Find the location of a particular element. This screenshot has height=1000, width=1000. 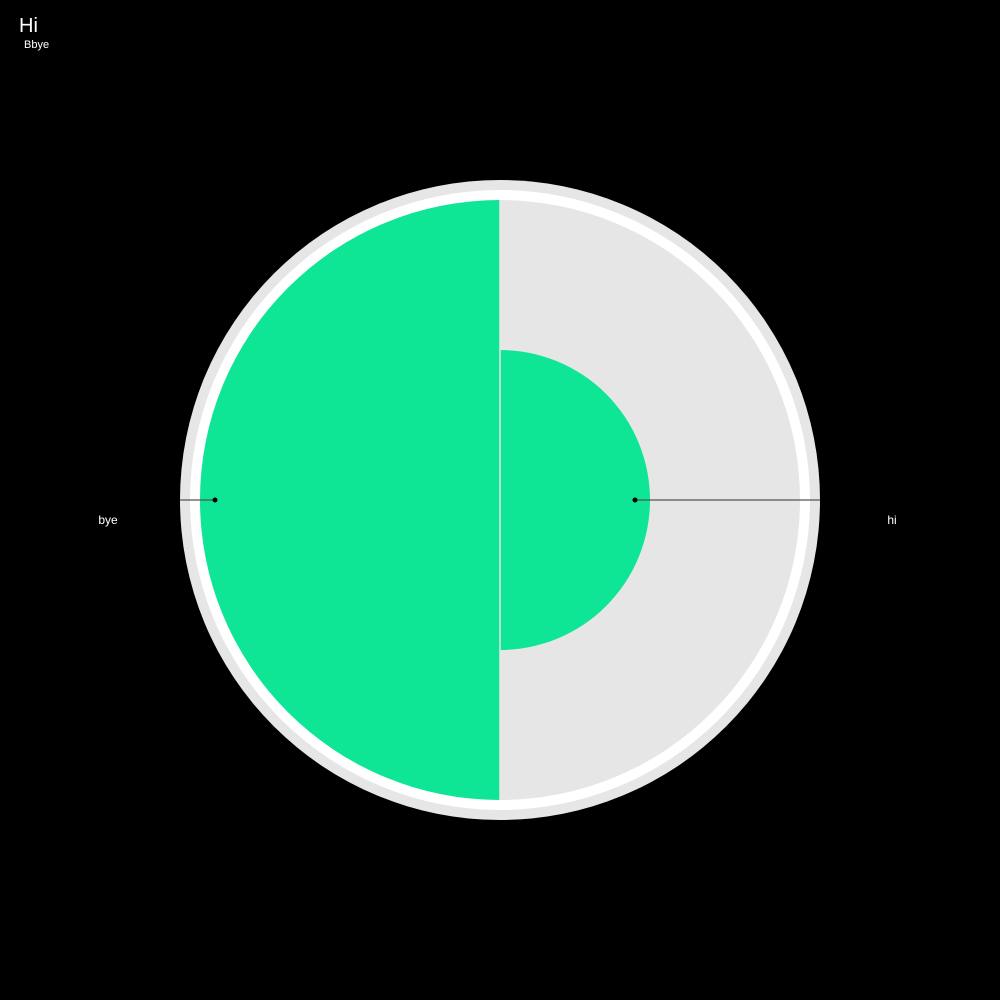

slice-label-hi: hi is located at coordinates (891, 520).